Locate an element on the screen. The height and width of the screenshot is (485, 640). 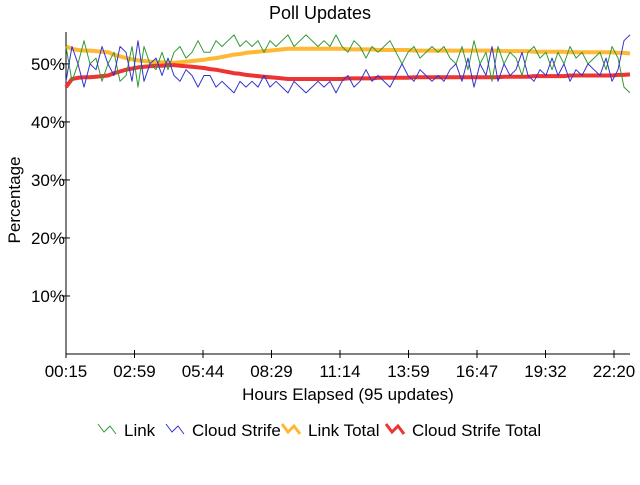
x-tick-label: 19:32 is located at coordinates (545, 371).